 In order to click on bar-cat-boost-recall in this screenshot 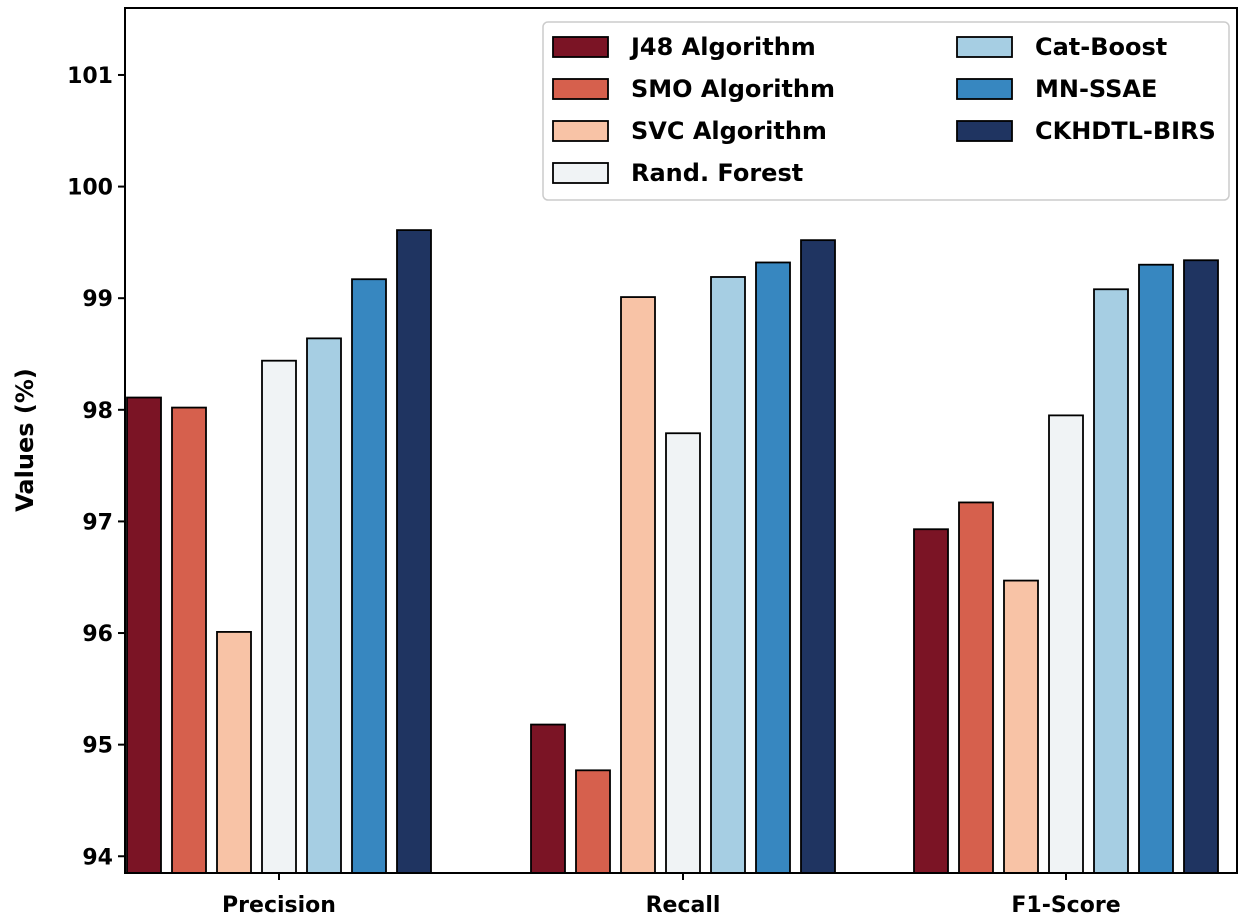, I will do `click(728, 575)`.